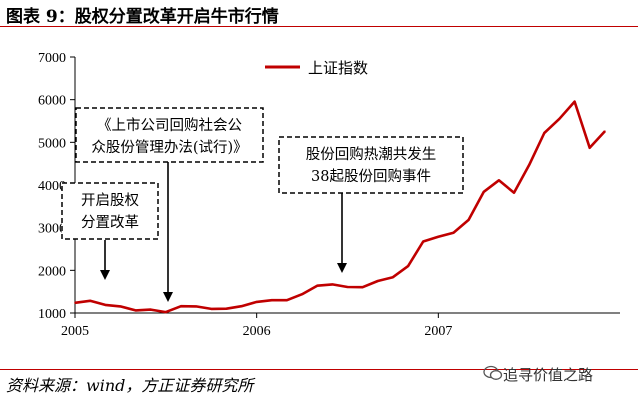 The width and height of the screenshot is (638, 403). Describe the element at coordinates (52, 271) in the screenshot. I see `y-tick-label: 2000` at that location.